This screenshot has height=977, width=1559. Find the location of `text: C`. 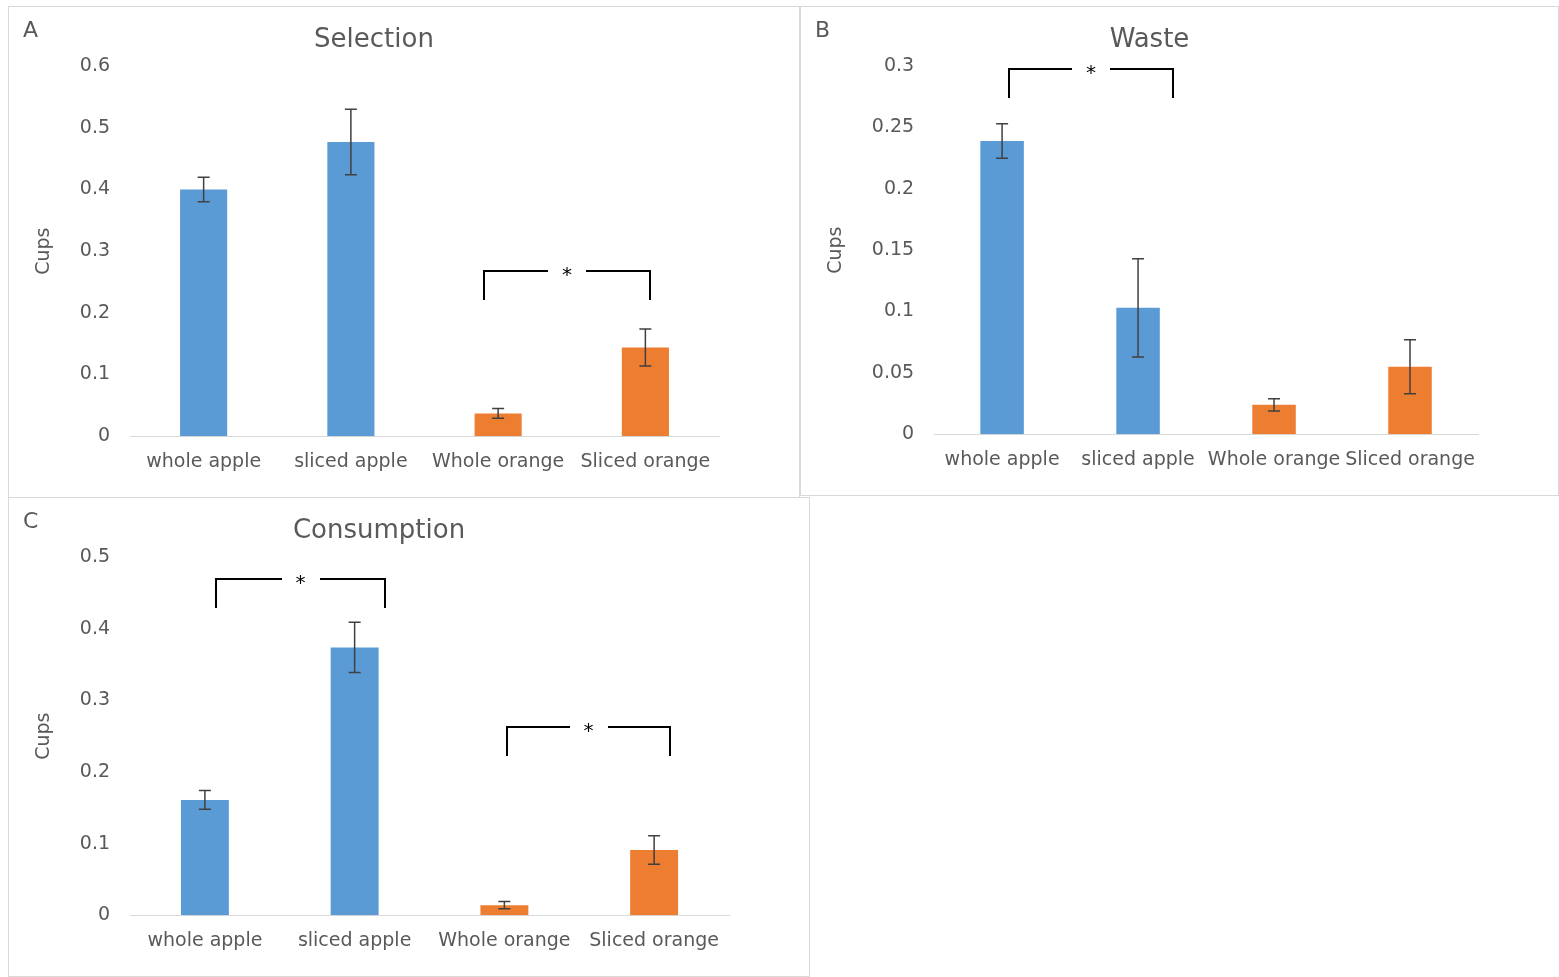

text: C is located at coordinates (31, 520).